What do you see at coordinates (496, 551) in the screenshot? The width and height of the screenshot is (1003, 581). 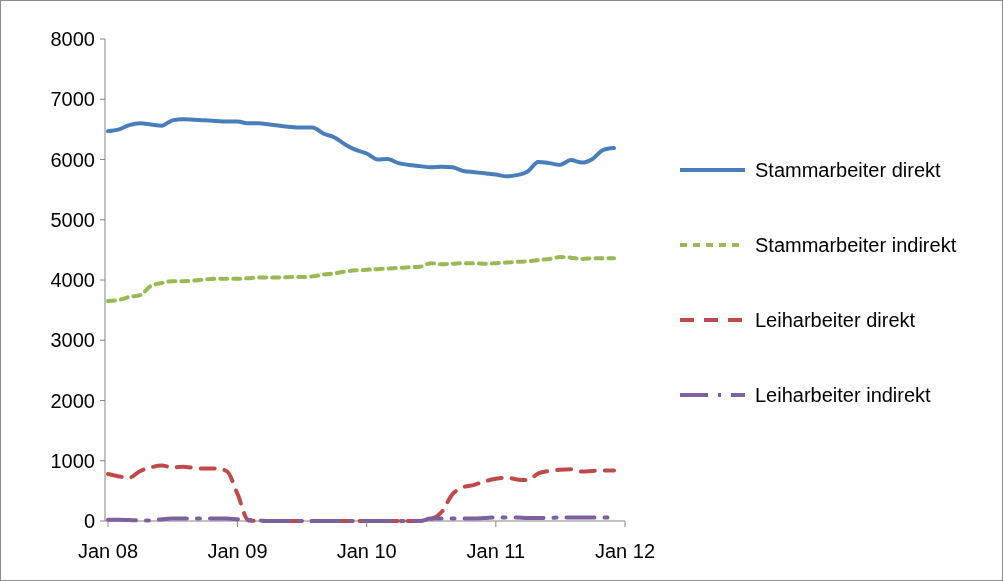 I see `x-tick-label: Jan 11` at bounding box center [496, 551].